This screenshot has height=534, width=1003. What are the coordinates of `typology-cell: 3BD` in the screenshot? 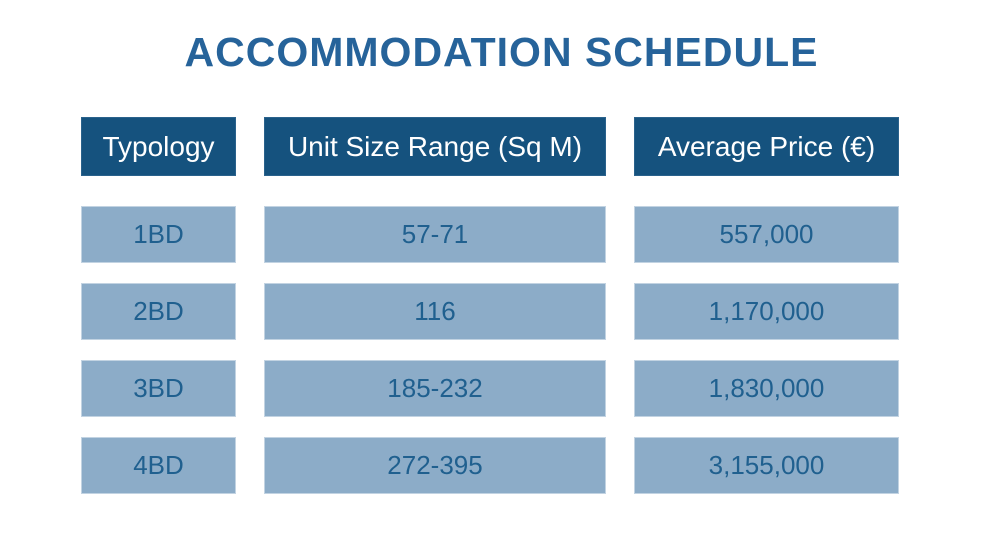 It's located at (158, 388).